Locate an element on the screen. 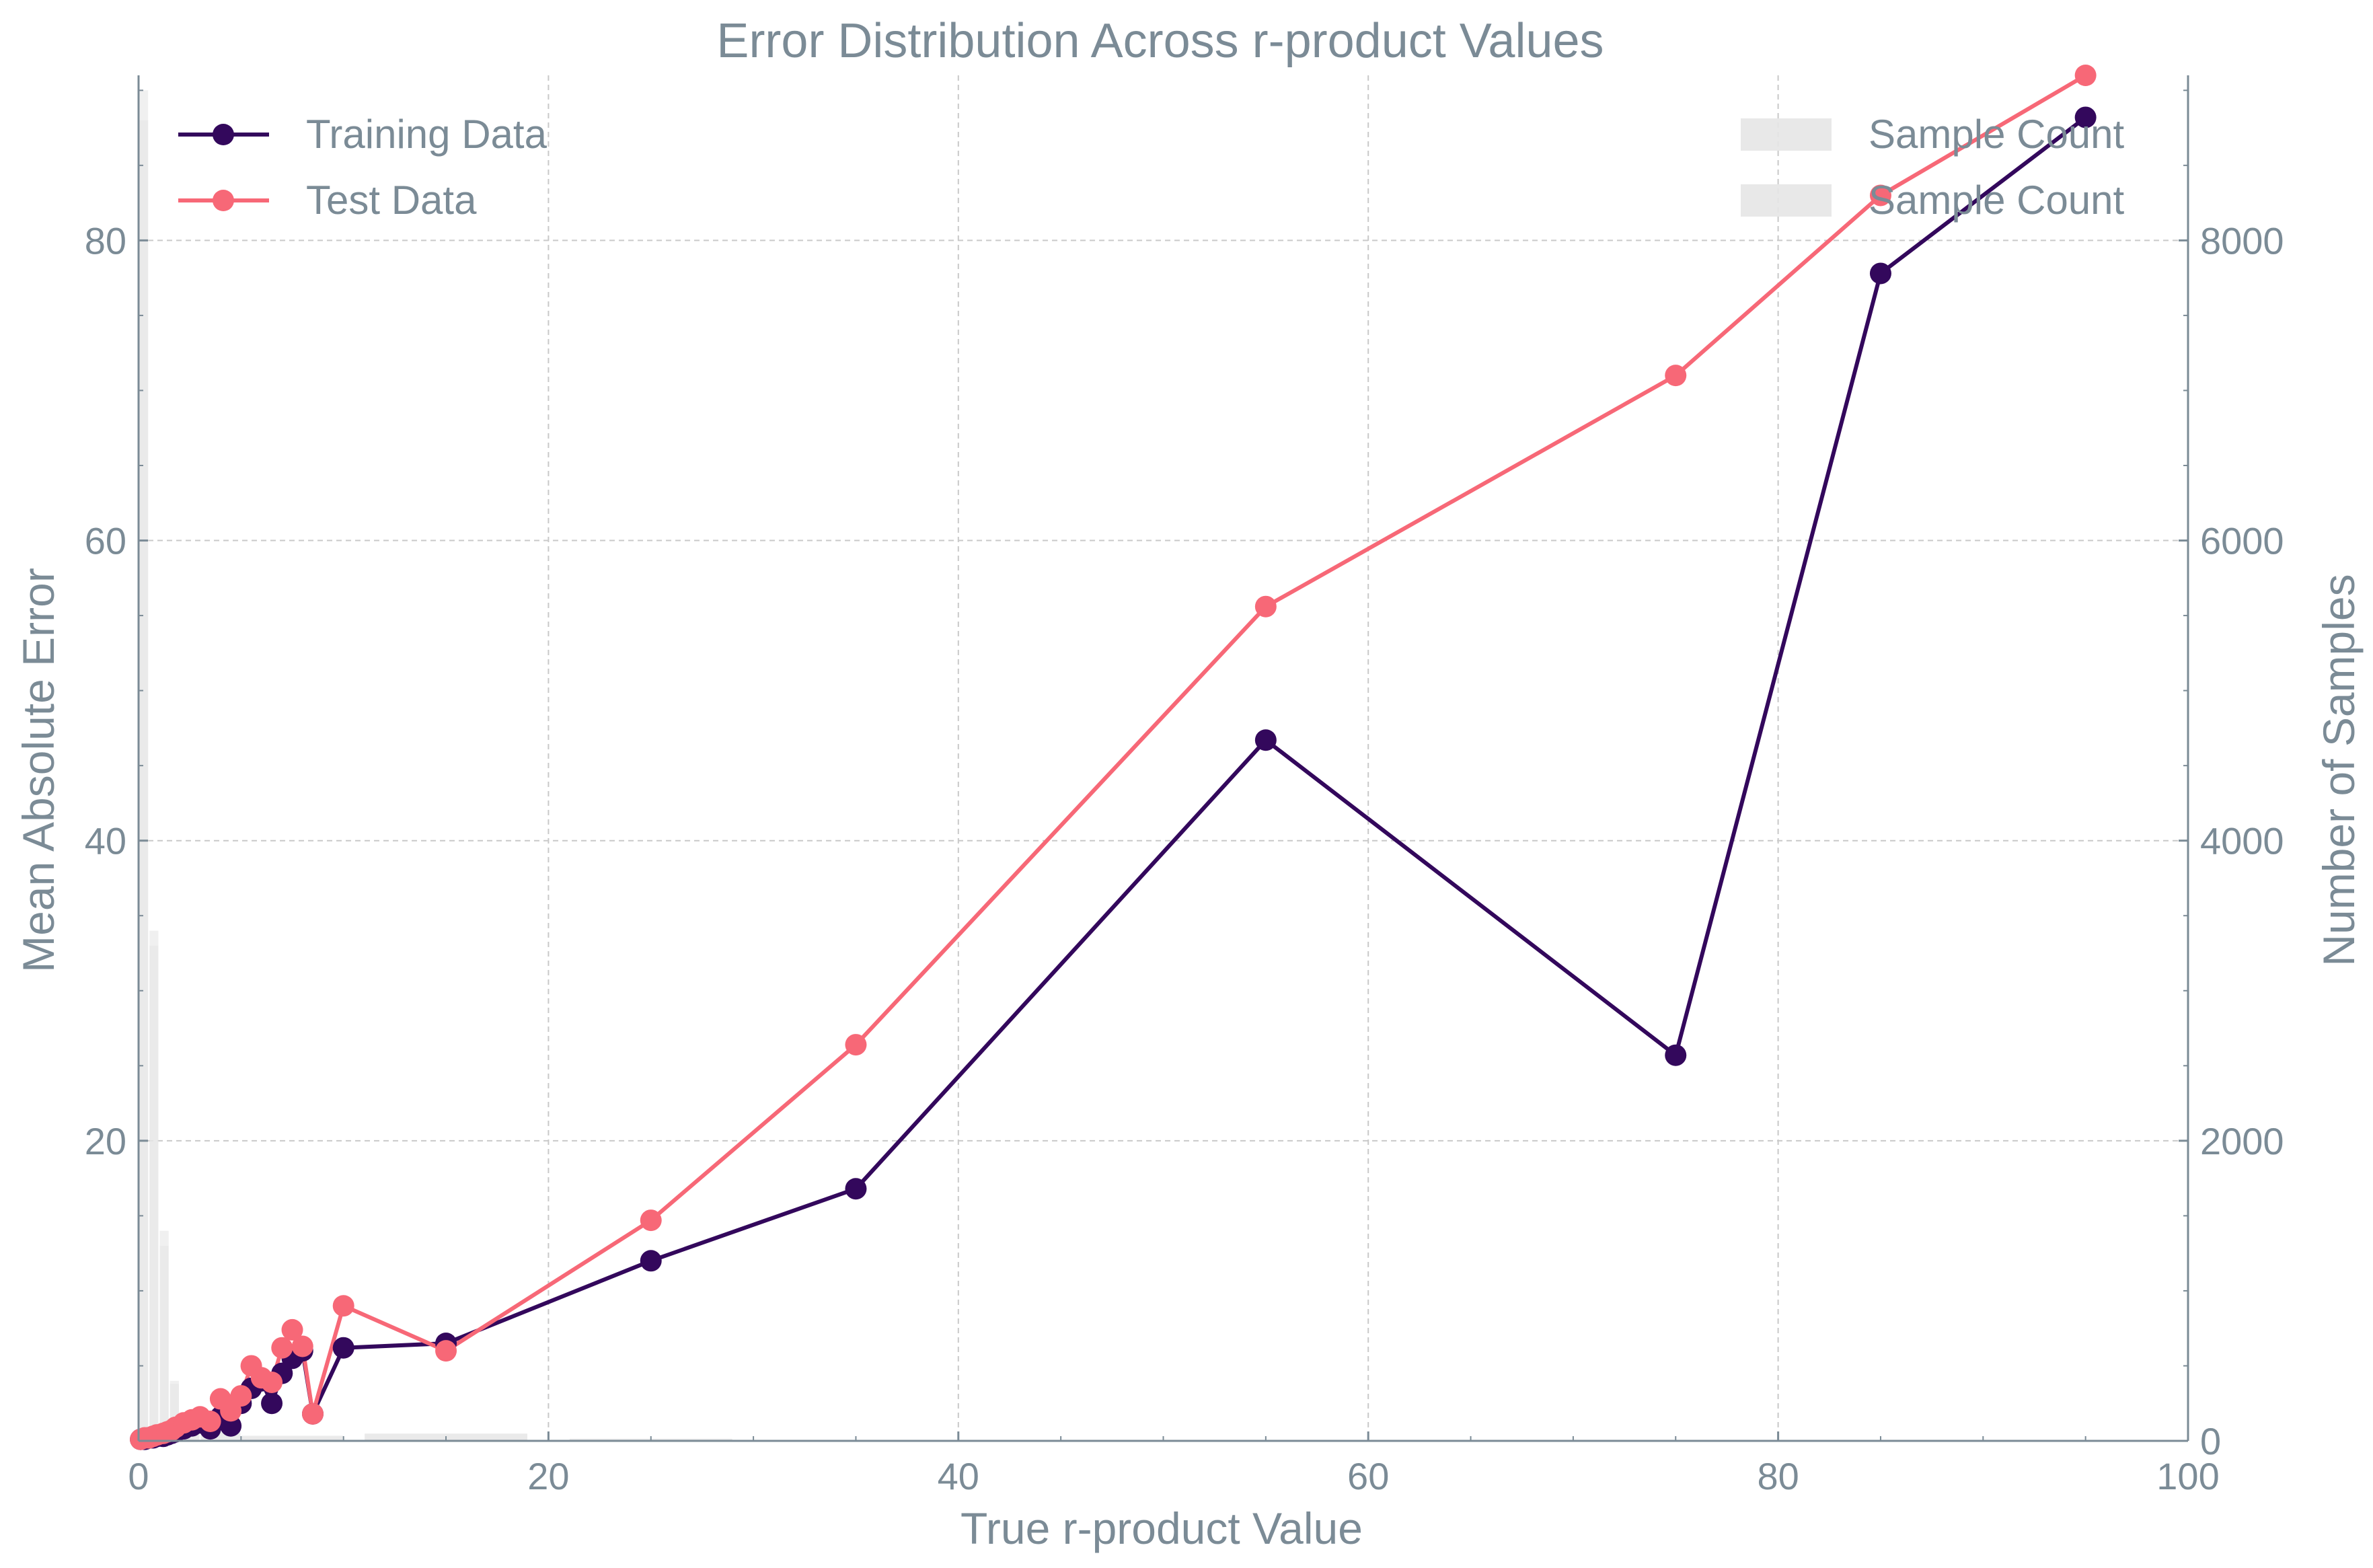  x-tick-label: 80 is located at coordinates (1778, 1476).